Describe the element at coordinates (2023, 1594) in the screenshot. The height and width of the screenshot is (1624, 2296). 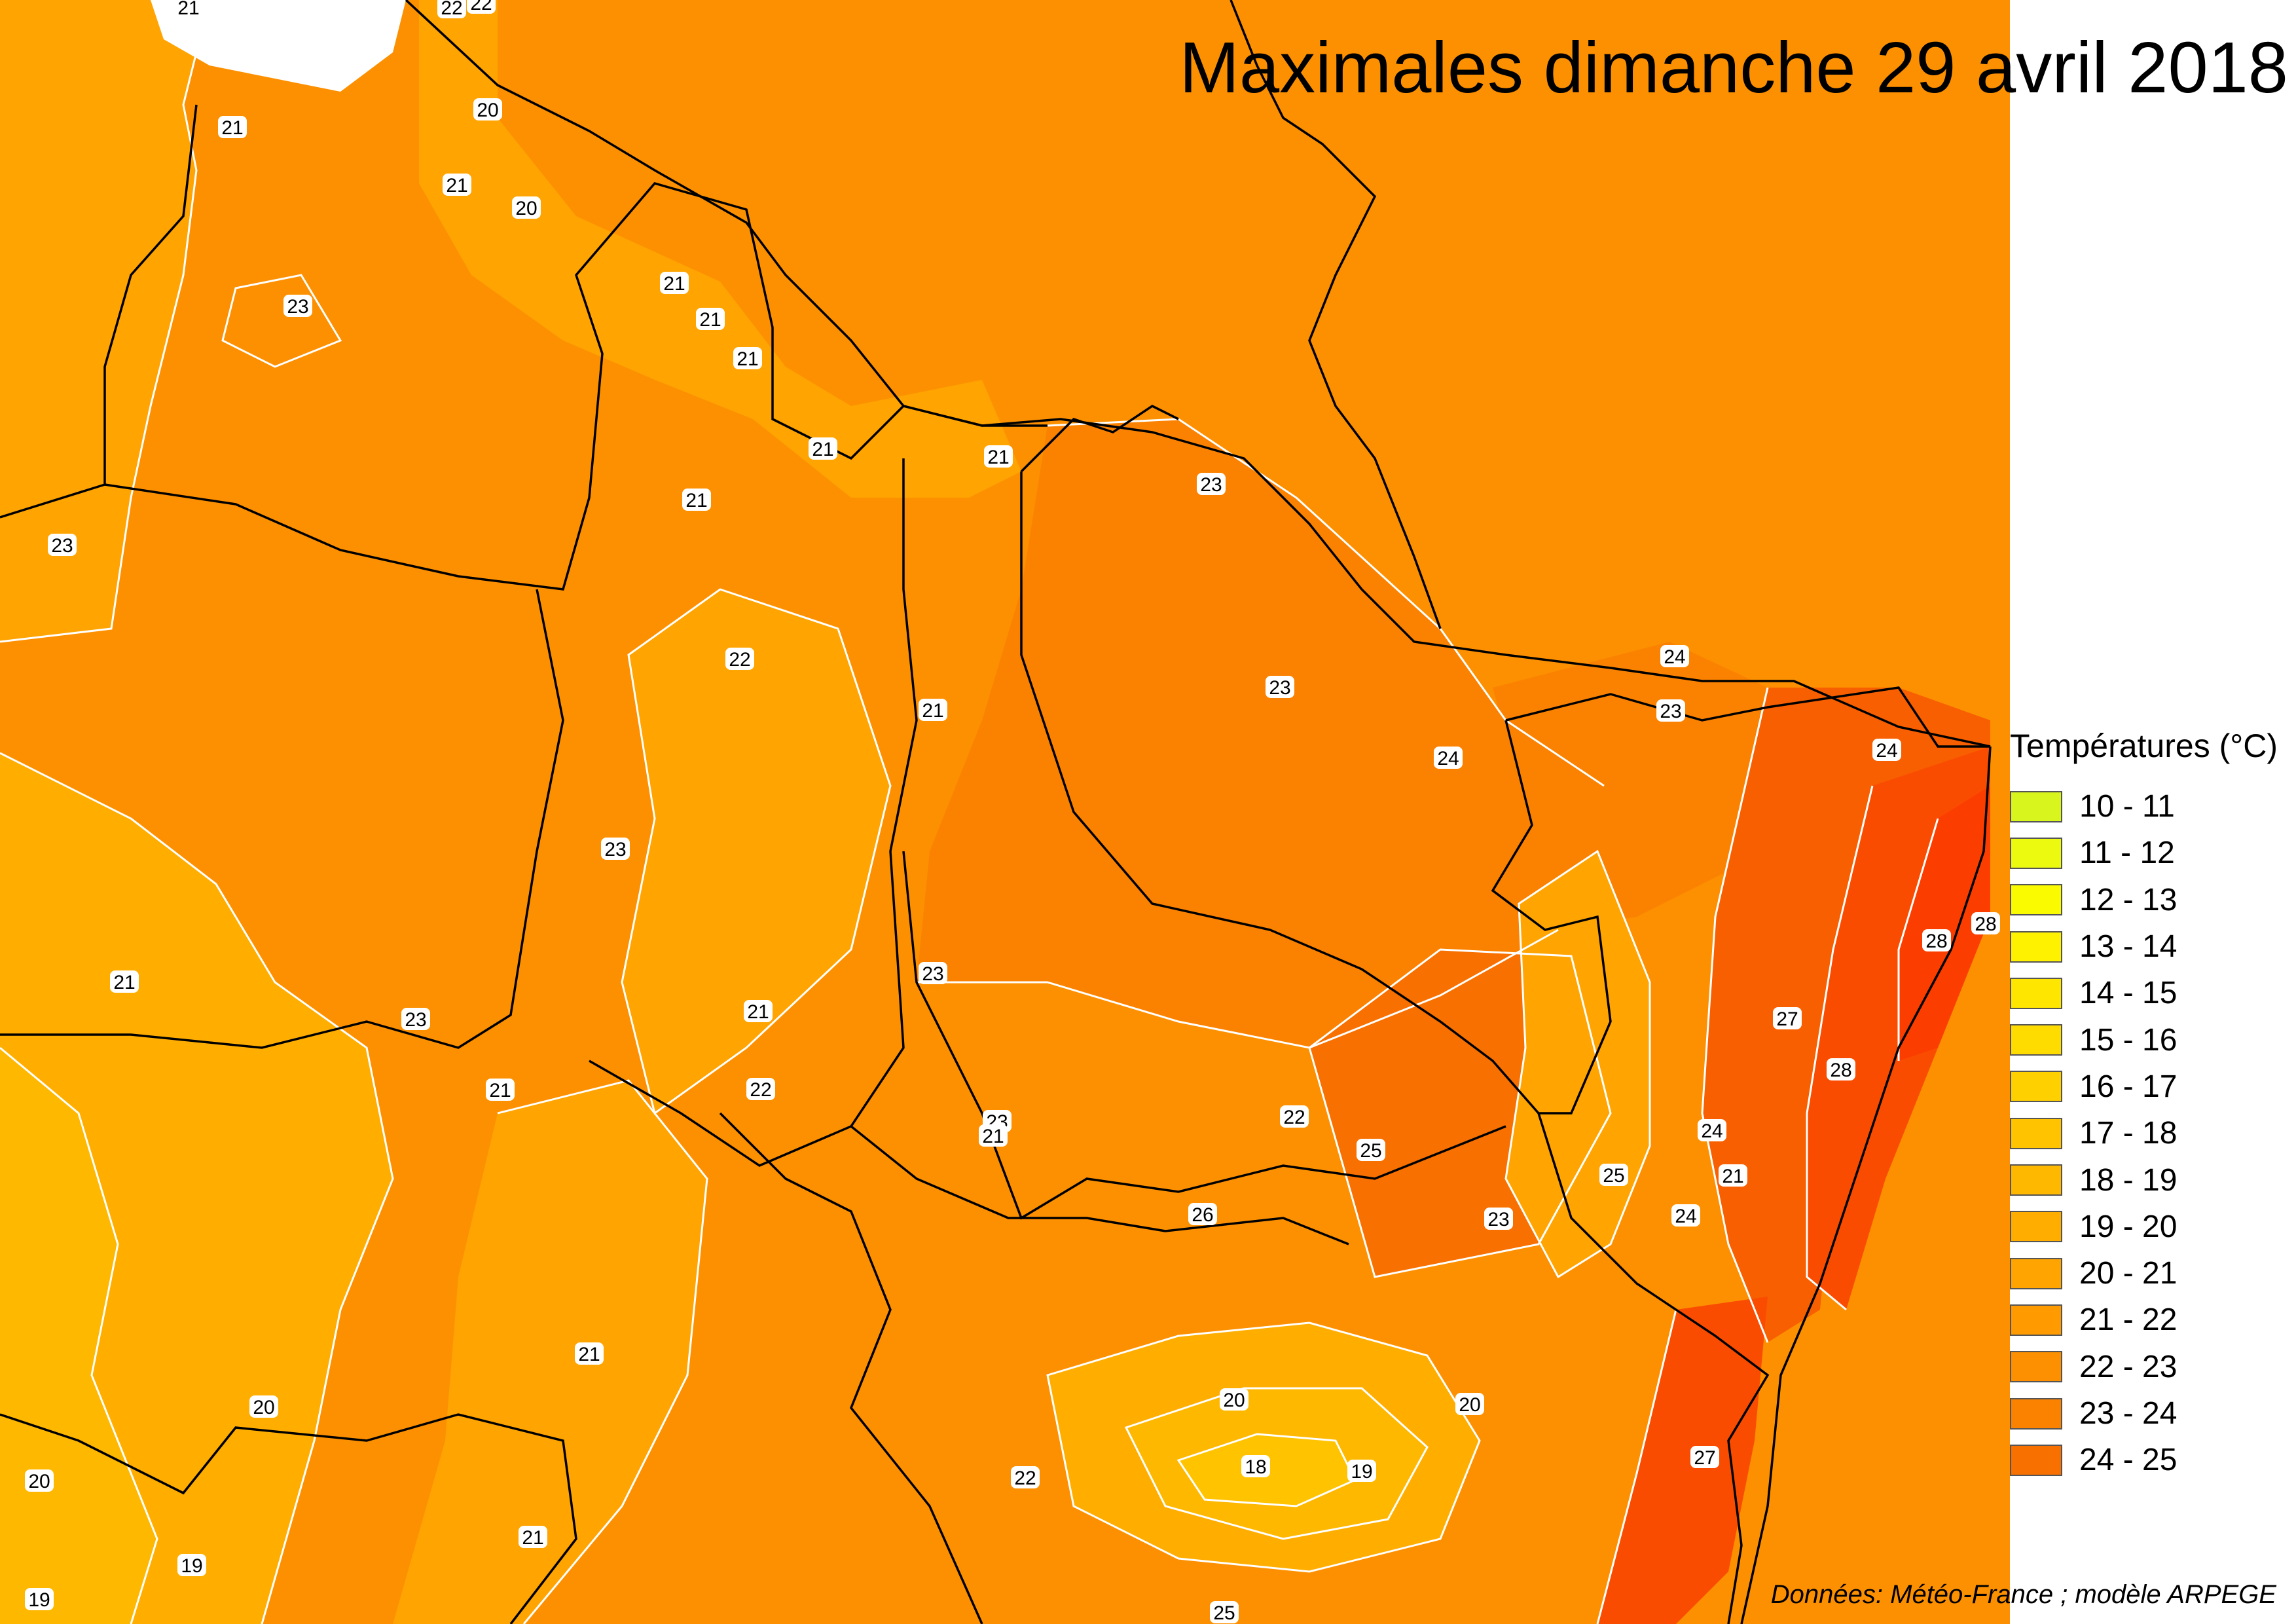
I see `data-source: Données: Météo-France ; modèle ARPEGE` at that location.